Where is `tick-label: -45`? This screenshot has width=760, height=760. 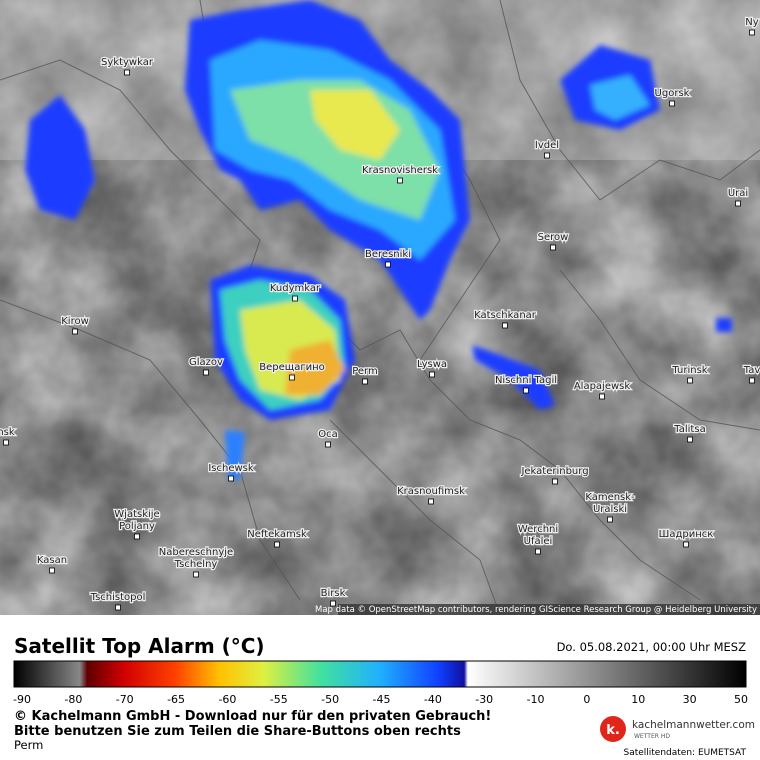
tick-label: -45 is located at coordinates (382, 699).